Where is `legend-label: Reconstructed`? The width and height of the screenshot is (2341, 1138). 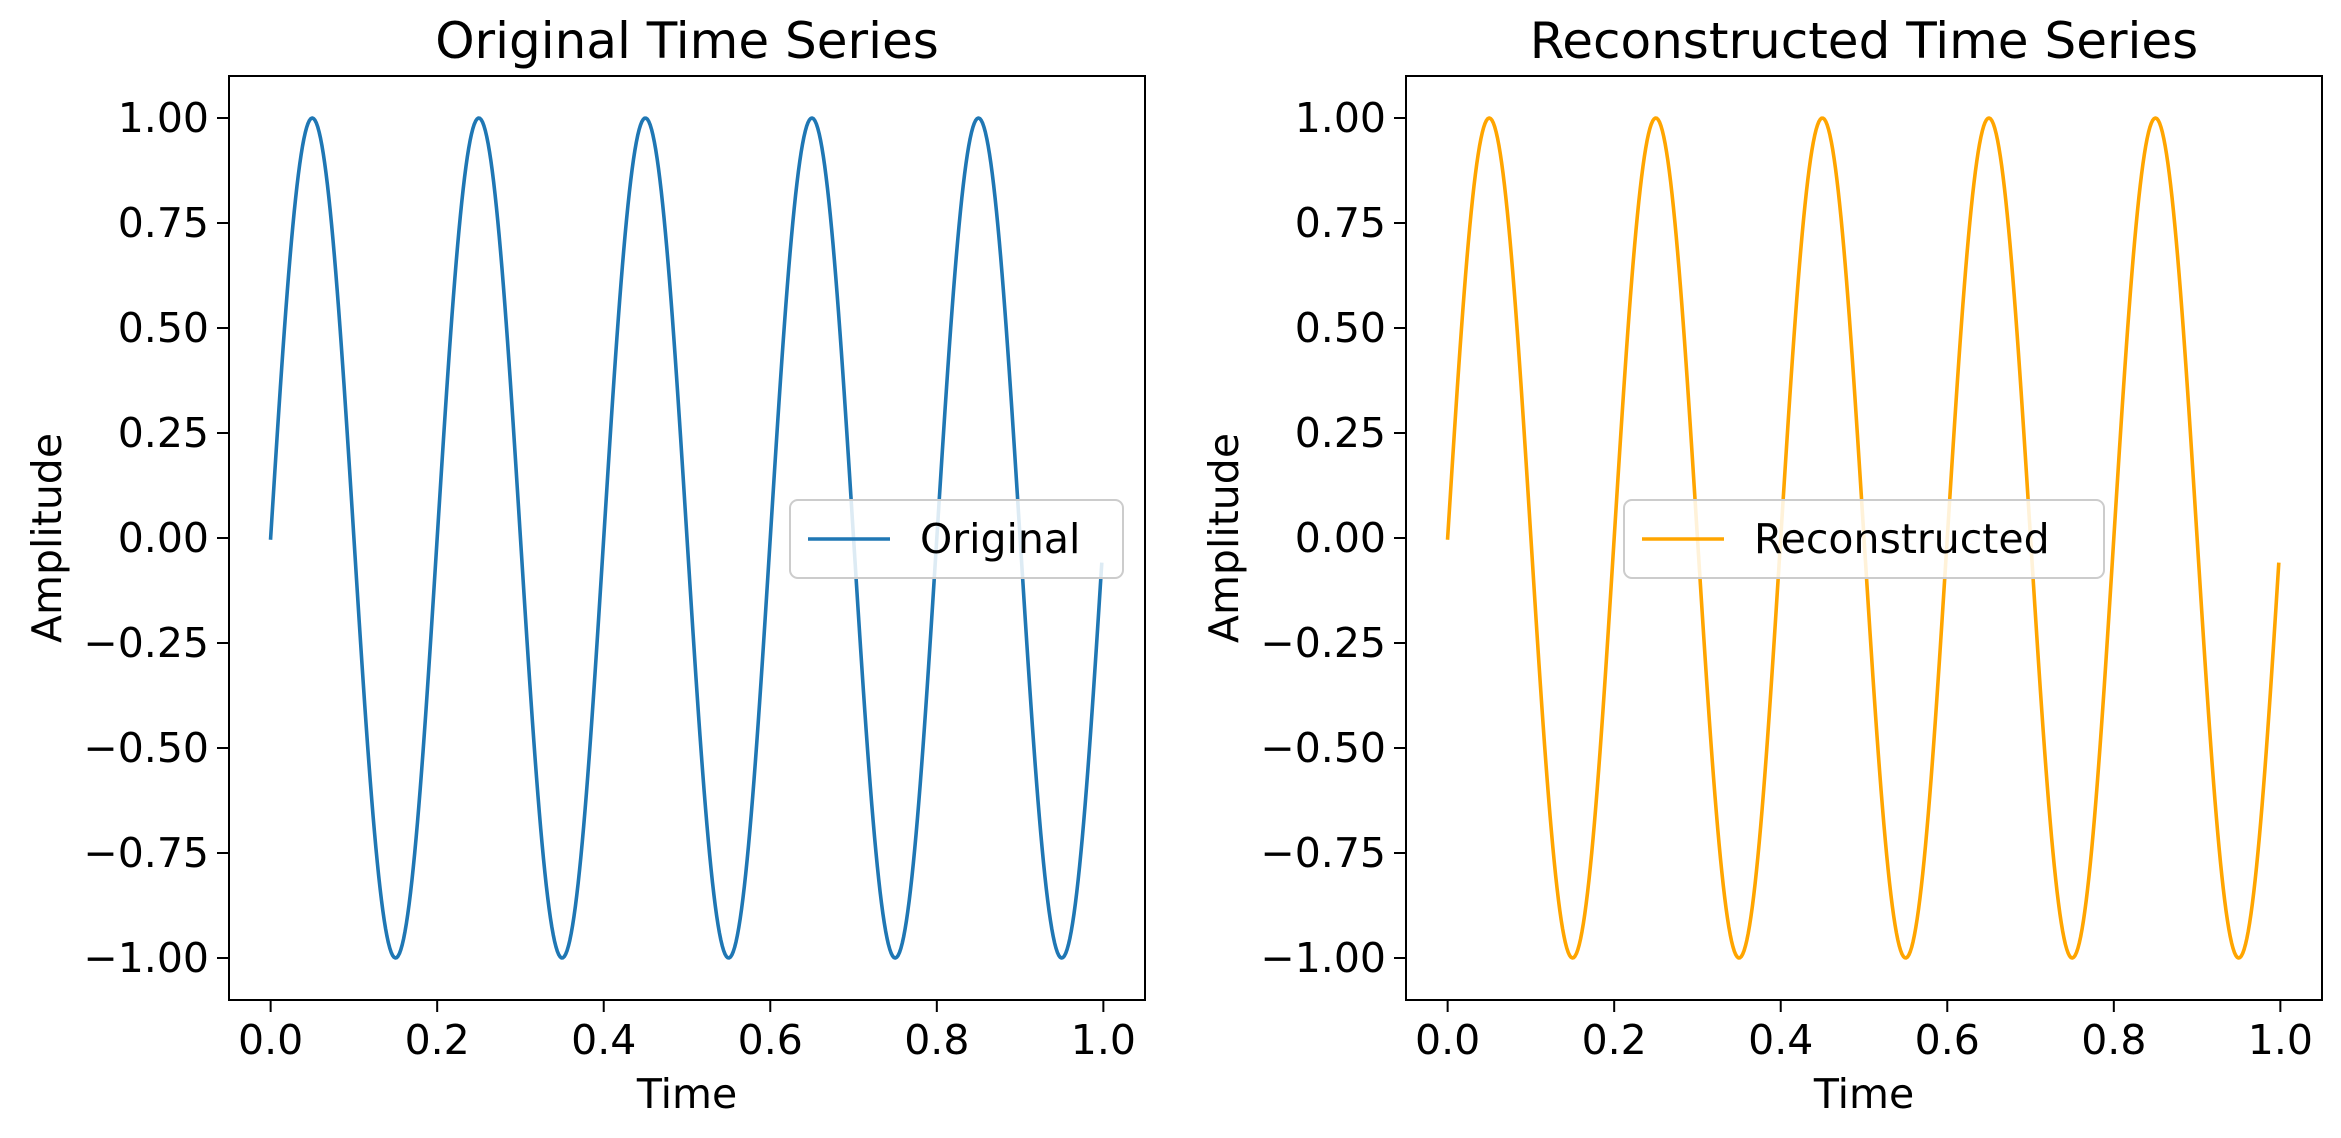
legend-label: Reconstructed is located at coordinates (1902, 539).